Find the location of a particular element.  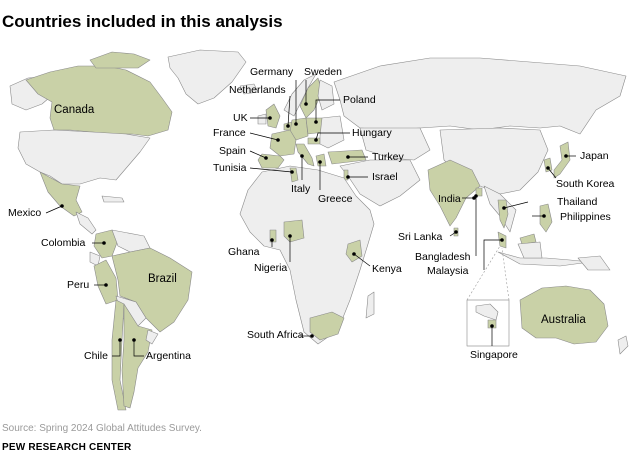

country-hungary is located at coordinates (314, 141).